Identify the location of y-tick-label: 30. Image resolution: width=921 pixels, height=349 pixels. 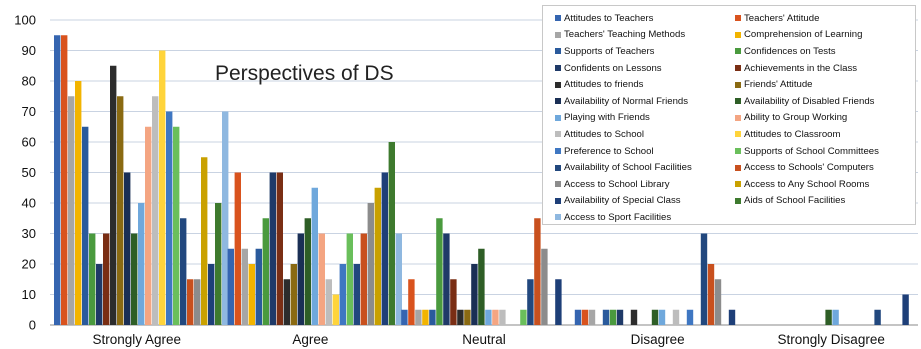
(29, 233).